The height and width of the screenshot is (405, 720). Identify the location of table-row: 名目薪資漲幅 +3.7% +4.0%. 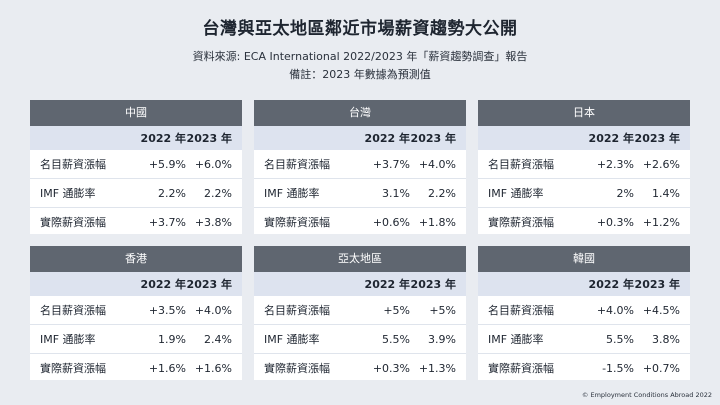
(360, 164).